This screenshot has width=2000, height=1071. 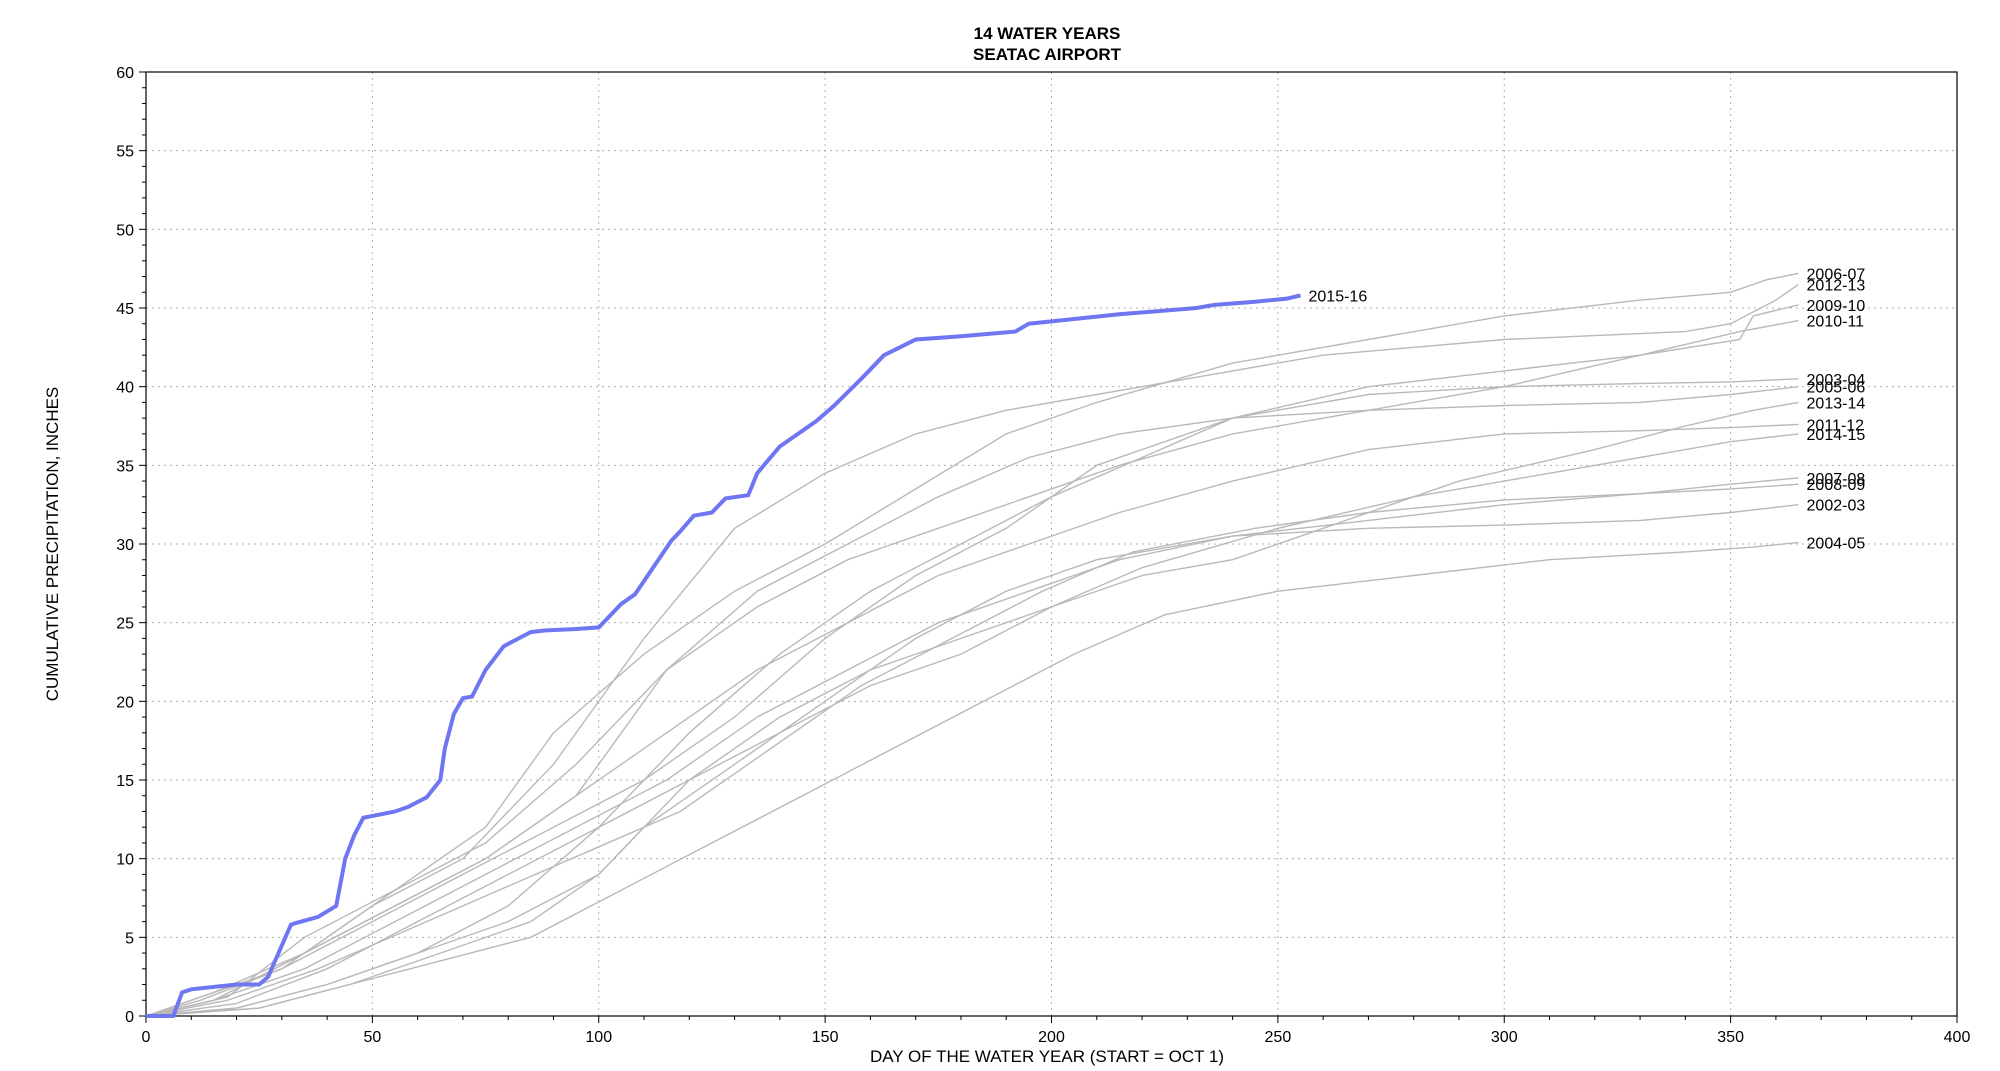 I want to click on series-label-2013-14: 2013-14, so click(x=1836, y=403).